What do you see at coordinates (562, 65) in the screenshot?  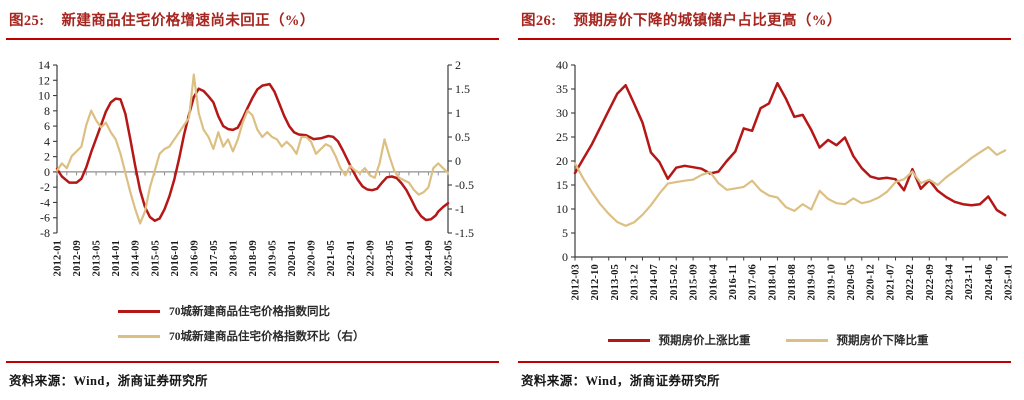 I see `svg-text: 40` at bounding box center [562, 65].